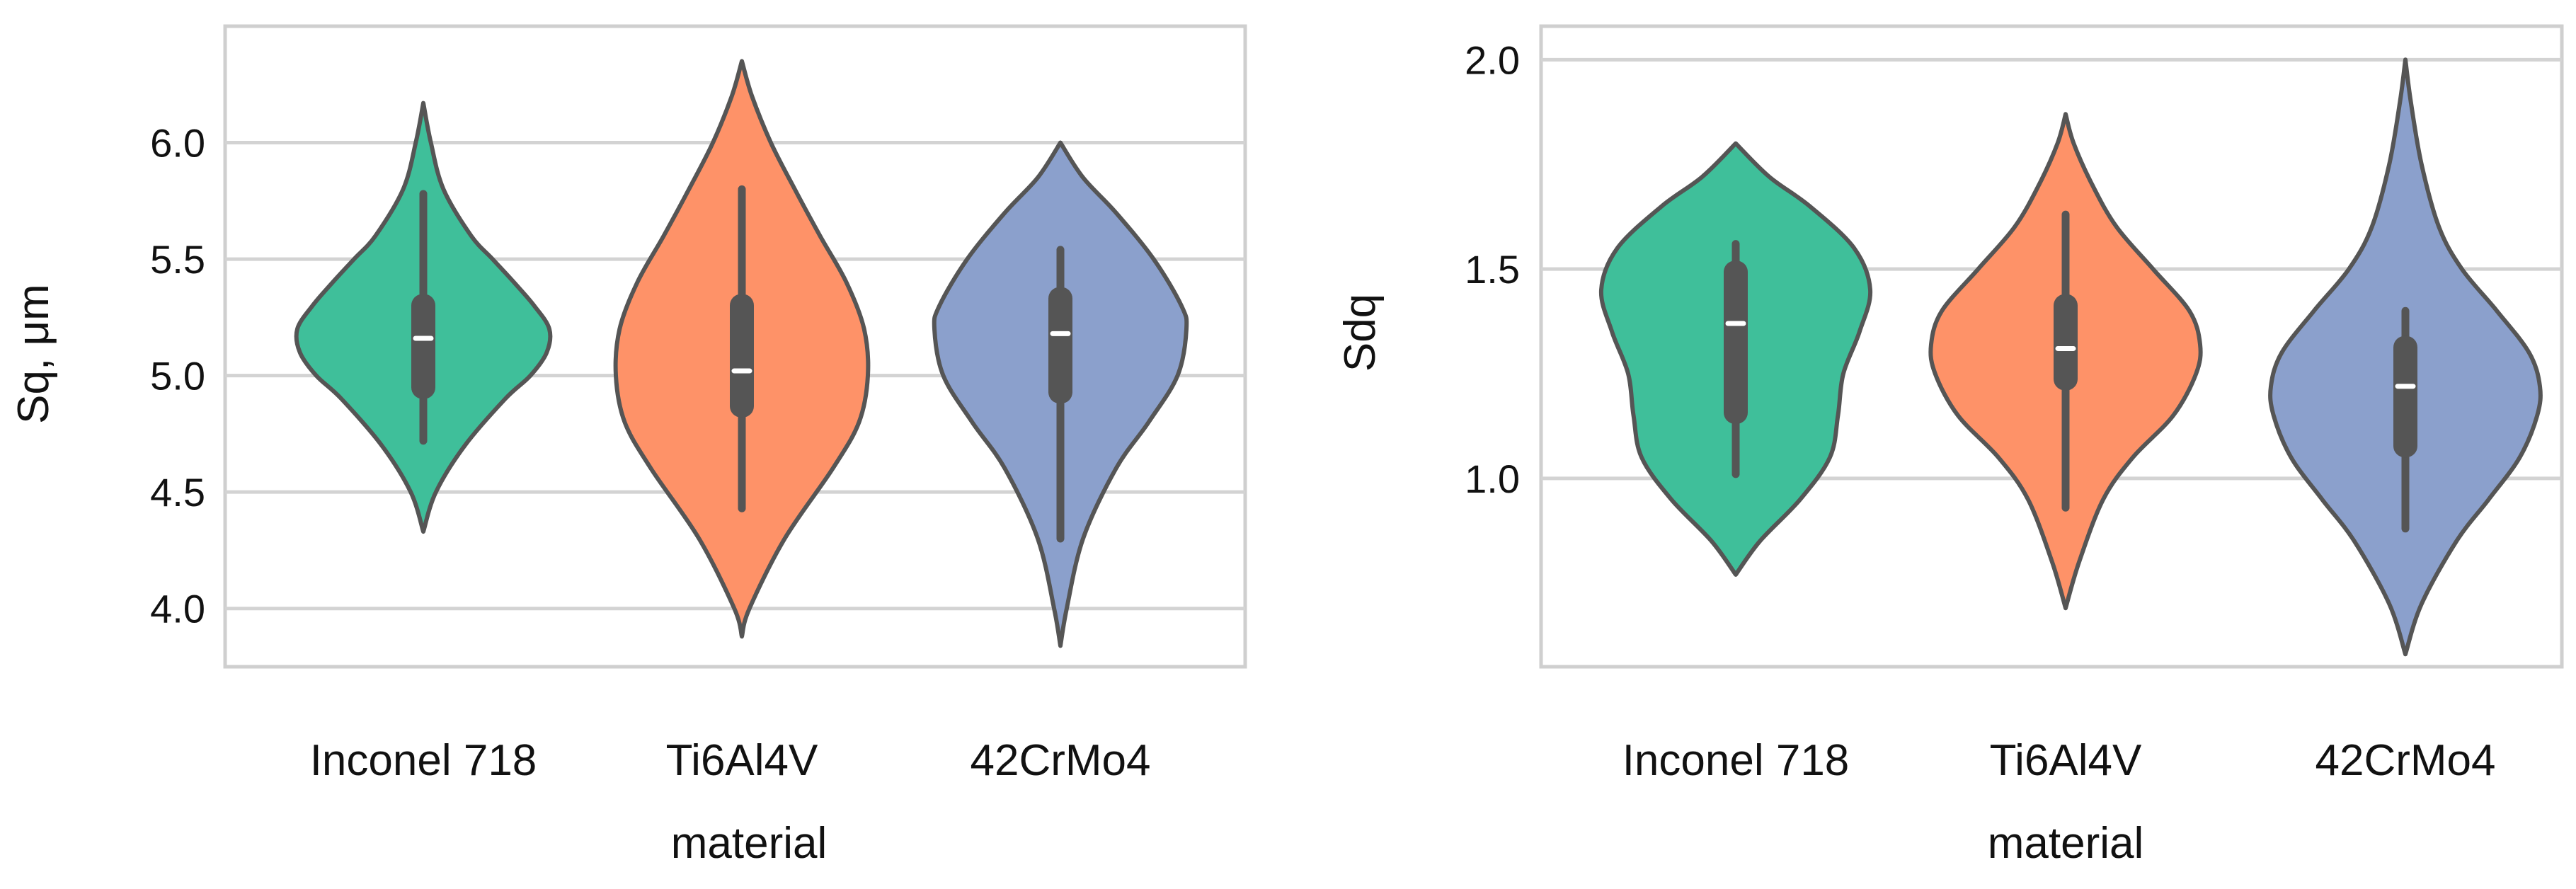 The height and width of the screenshot is (889, 2576). What do you see at coordinates (2066, 843) in the screenshot?
I see `sdq-x-axis-label: material` at bounding box center [2066, 843].